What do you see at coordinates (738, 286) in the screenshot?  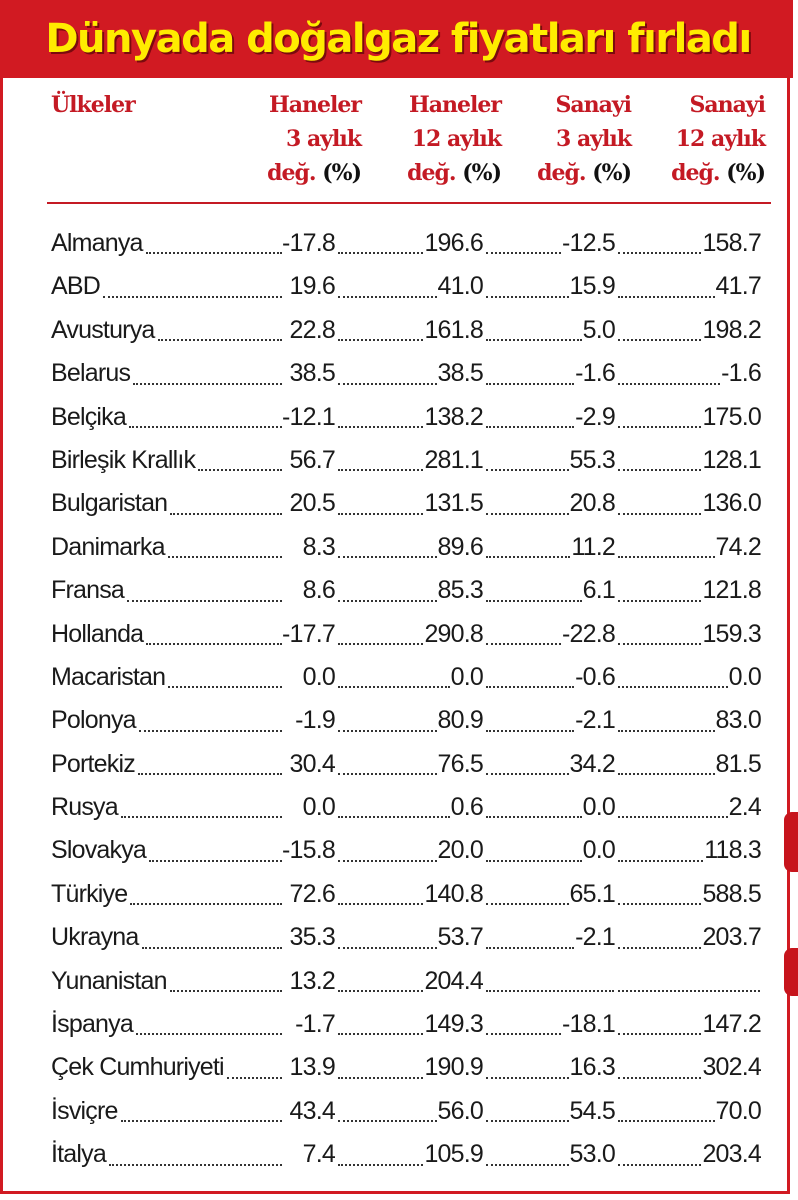 I see `industry-12m-value: 41.7` at bounding box center [738, 286].